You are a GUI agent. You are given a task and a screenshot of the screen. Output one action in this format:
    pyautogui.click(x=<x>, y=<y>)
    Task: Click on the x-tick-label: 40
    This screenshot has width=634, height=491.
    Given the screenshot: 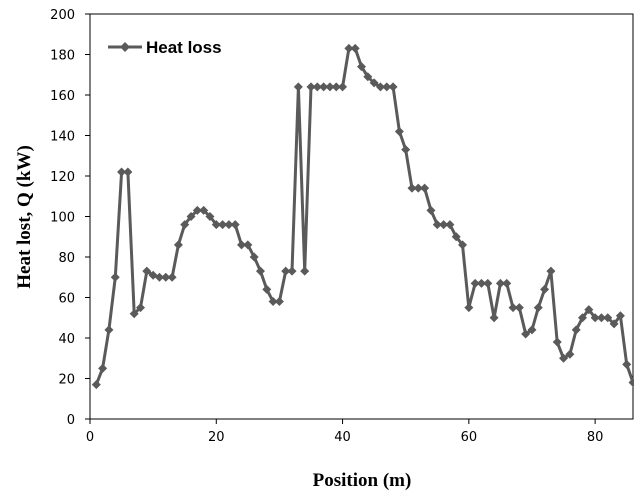 What is the action you would take?
    pyautogui.click(x=342, y=437)
    